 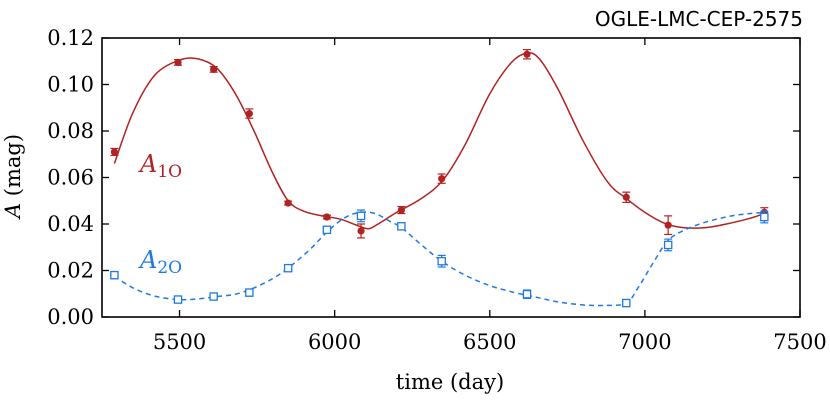 I want to click on y-axis-title: A (mag), so click(x=13, y=177).